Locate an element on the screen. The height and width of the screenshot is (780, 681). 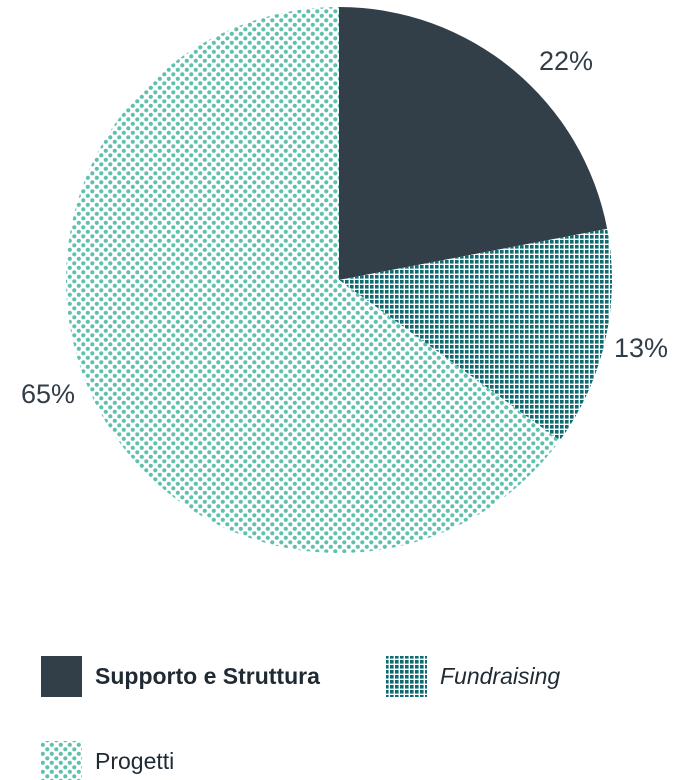
pie-slice-fundraising is located at coordinates (475, 334).